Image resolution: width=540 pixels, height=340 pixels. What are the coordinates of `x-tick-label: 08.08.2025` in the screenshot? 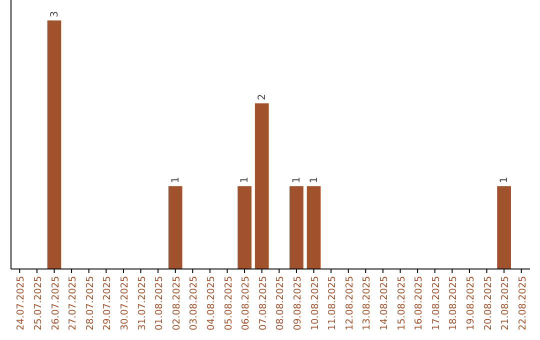 It's located at (280, 303).